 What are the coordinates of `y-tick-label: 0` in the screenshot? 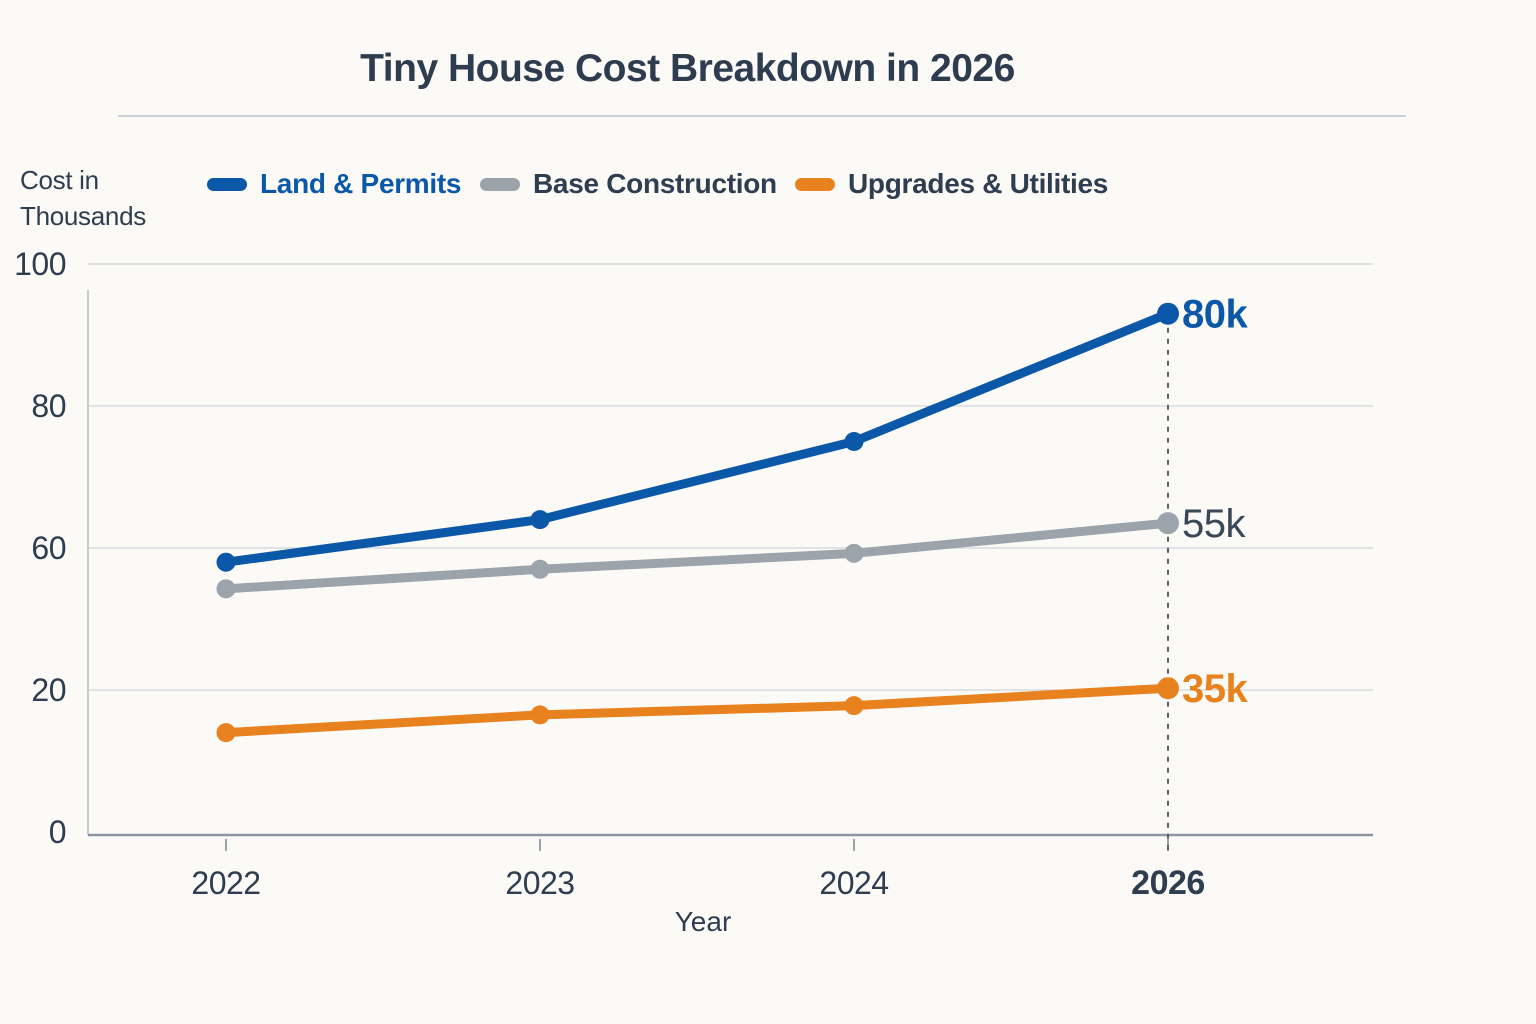 It's located at (57, 832).